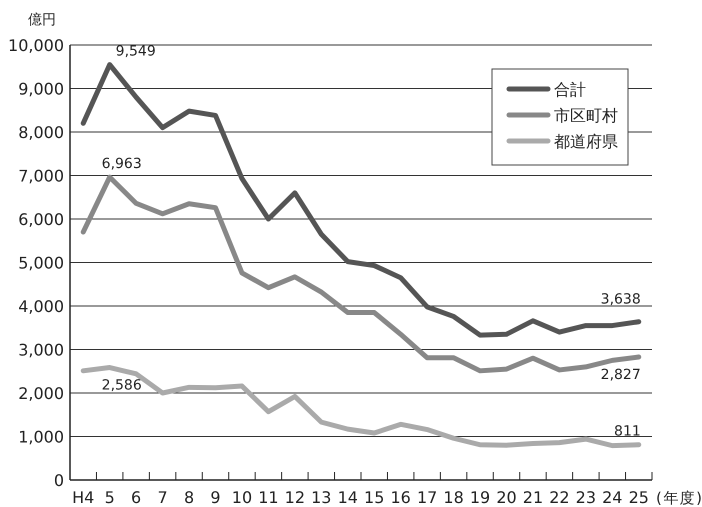 Image resolution: width=702 pixels, height=507 pixels. What do you see at coordinates (41, 437) in the screenshot?
I see `y-tick-label: 1,000` at bounding box center [41, 437].